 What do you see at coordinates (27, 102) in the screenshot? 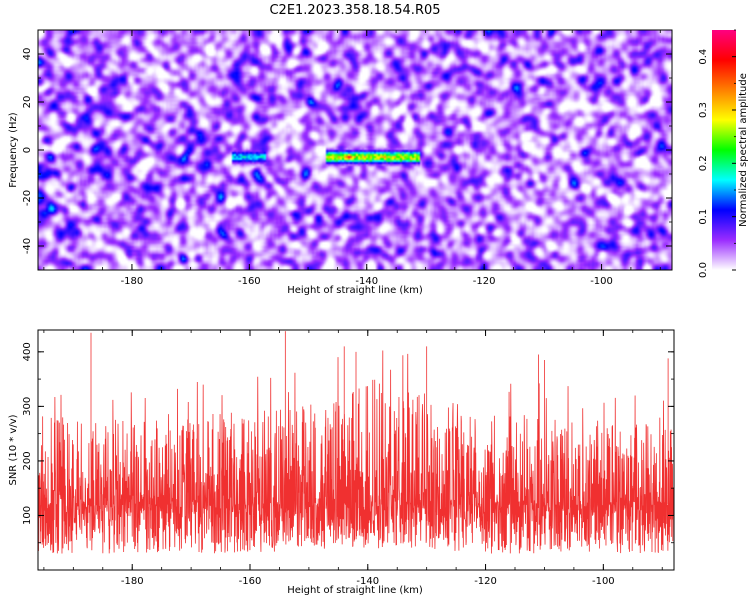
I see `spectrogram-y-tick-label: 20` at bounding box center [27, 102].